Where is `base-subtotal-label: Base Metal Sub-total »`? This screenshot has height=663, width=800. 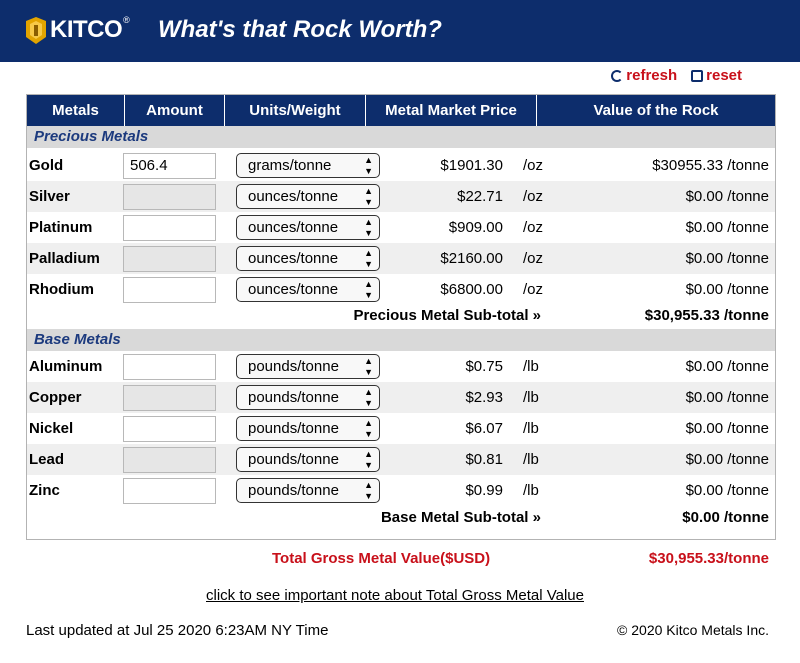
base-subtotal-label: Base Metal Sub-total » is located at coordinates (460, 517).